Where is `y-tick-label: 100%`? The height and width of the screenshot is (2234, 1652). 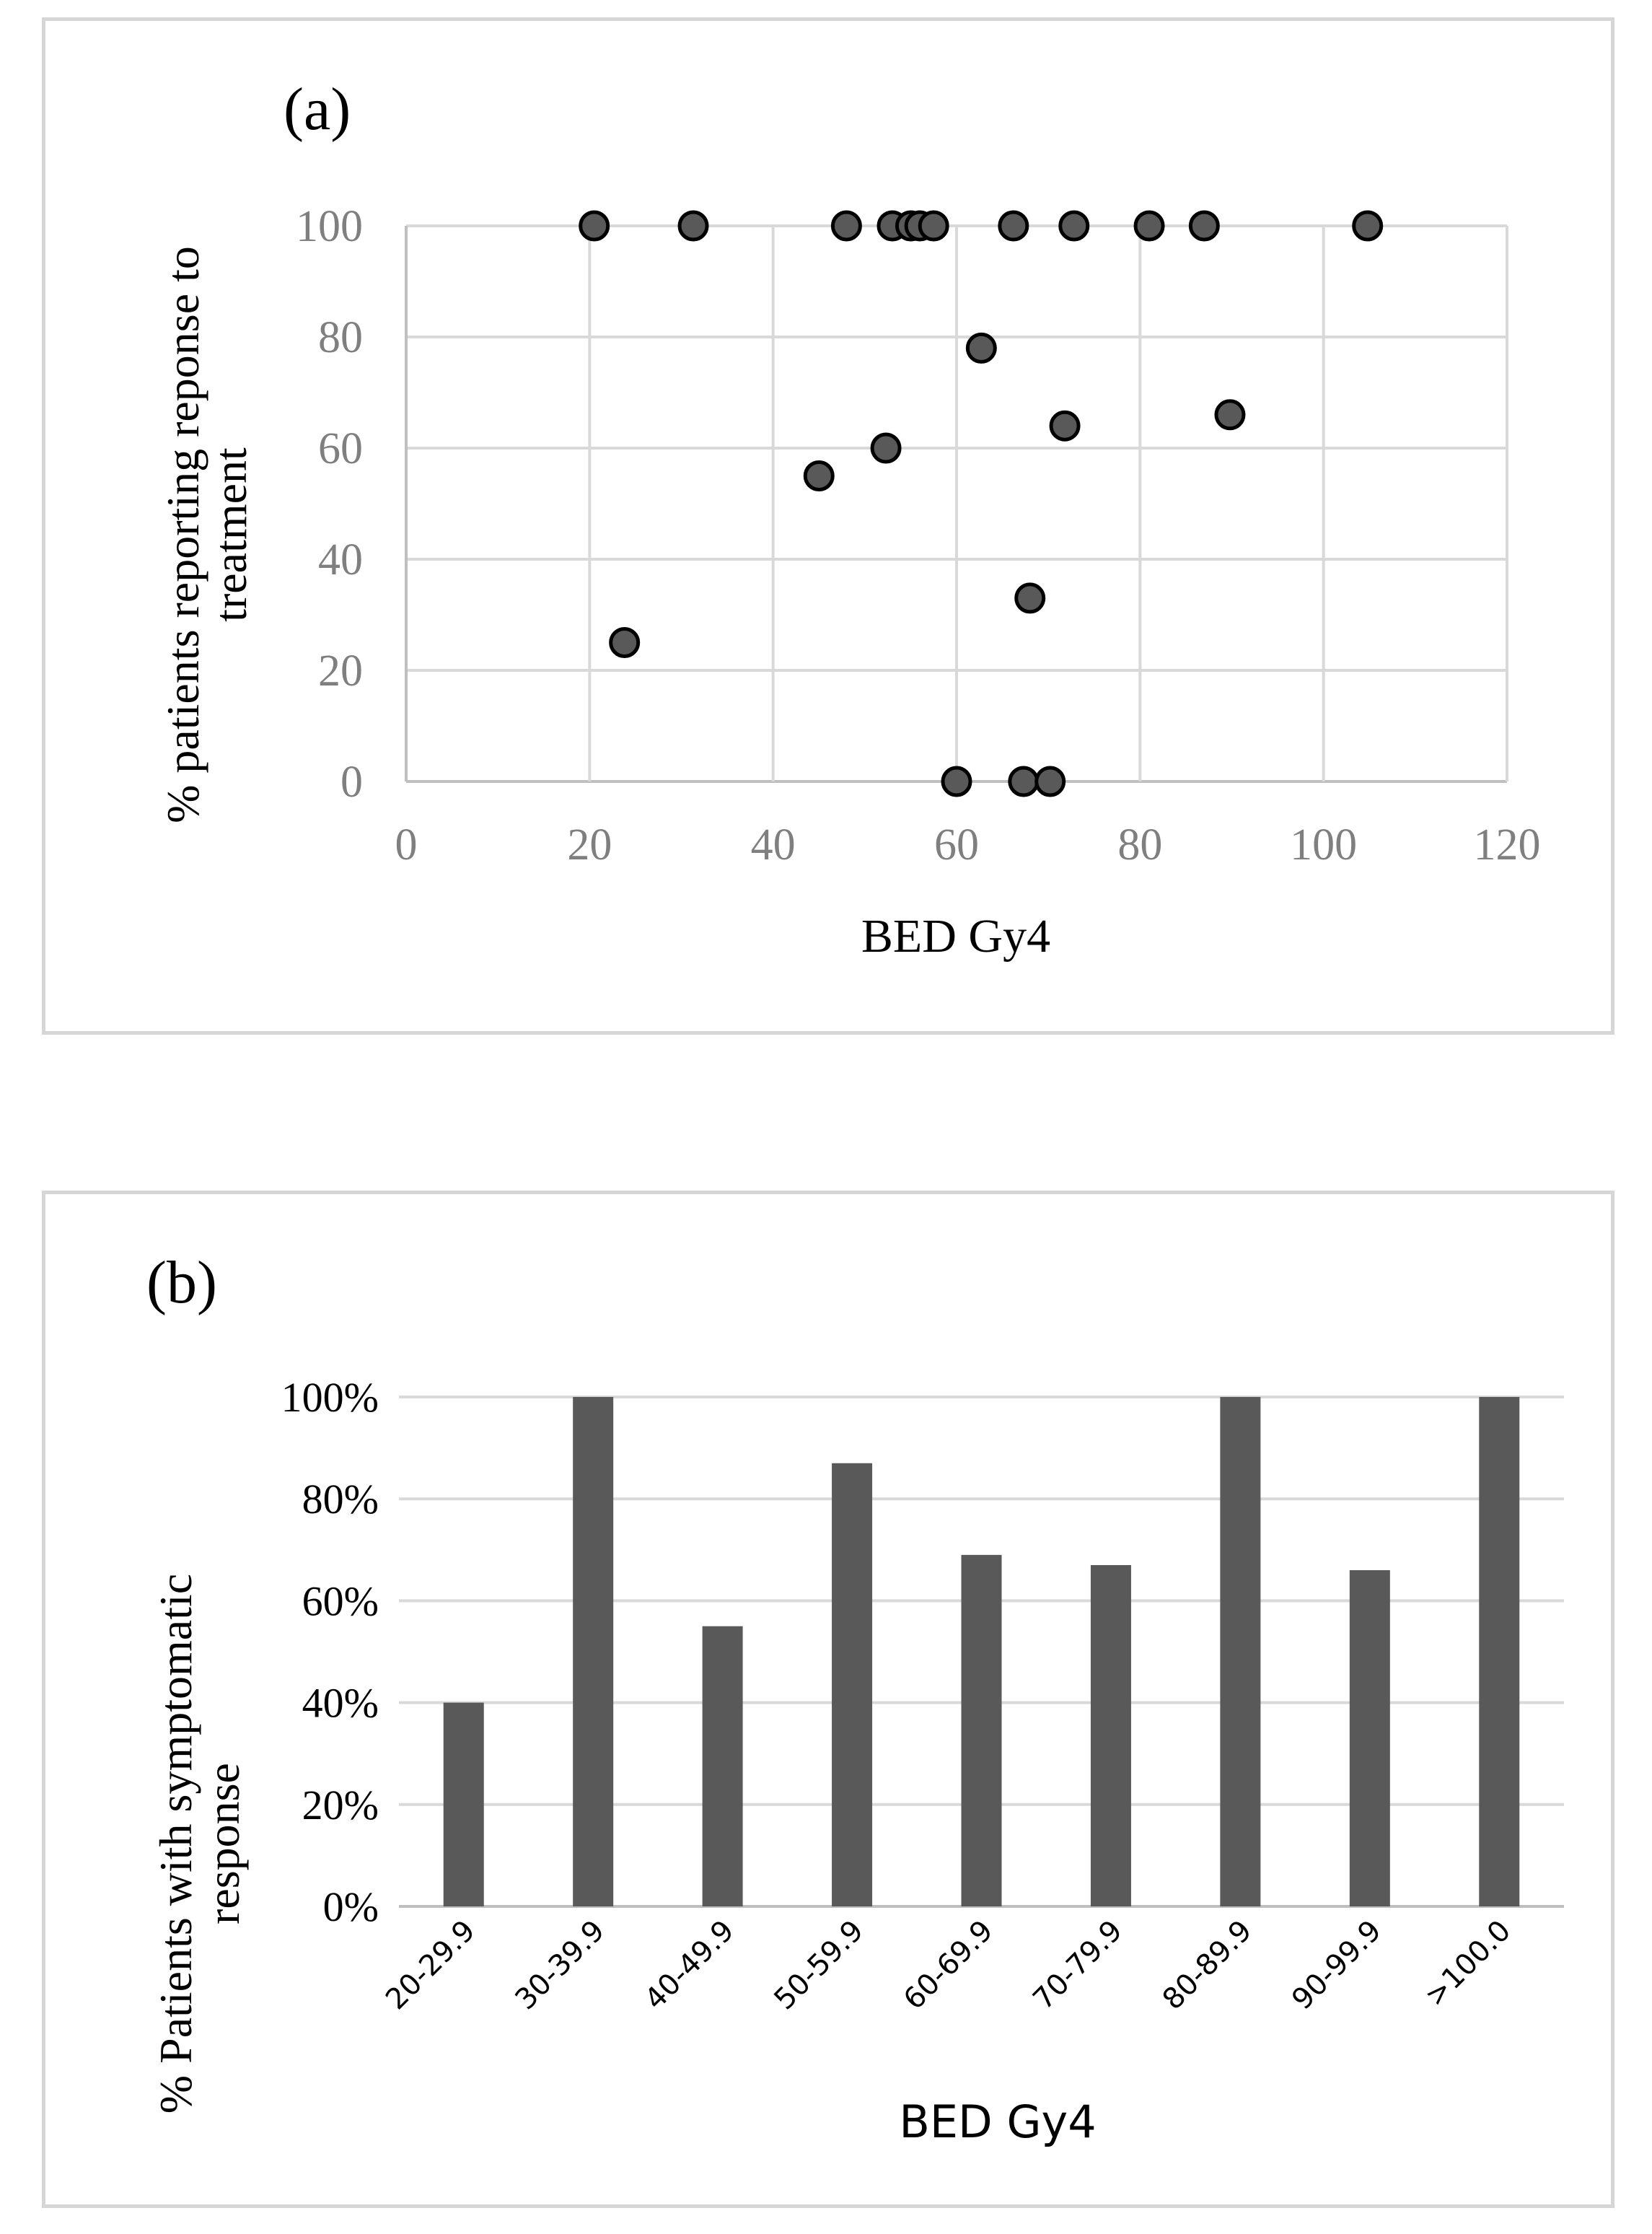
y-tick-label: 100% is located at coordinates (330, 1397).